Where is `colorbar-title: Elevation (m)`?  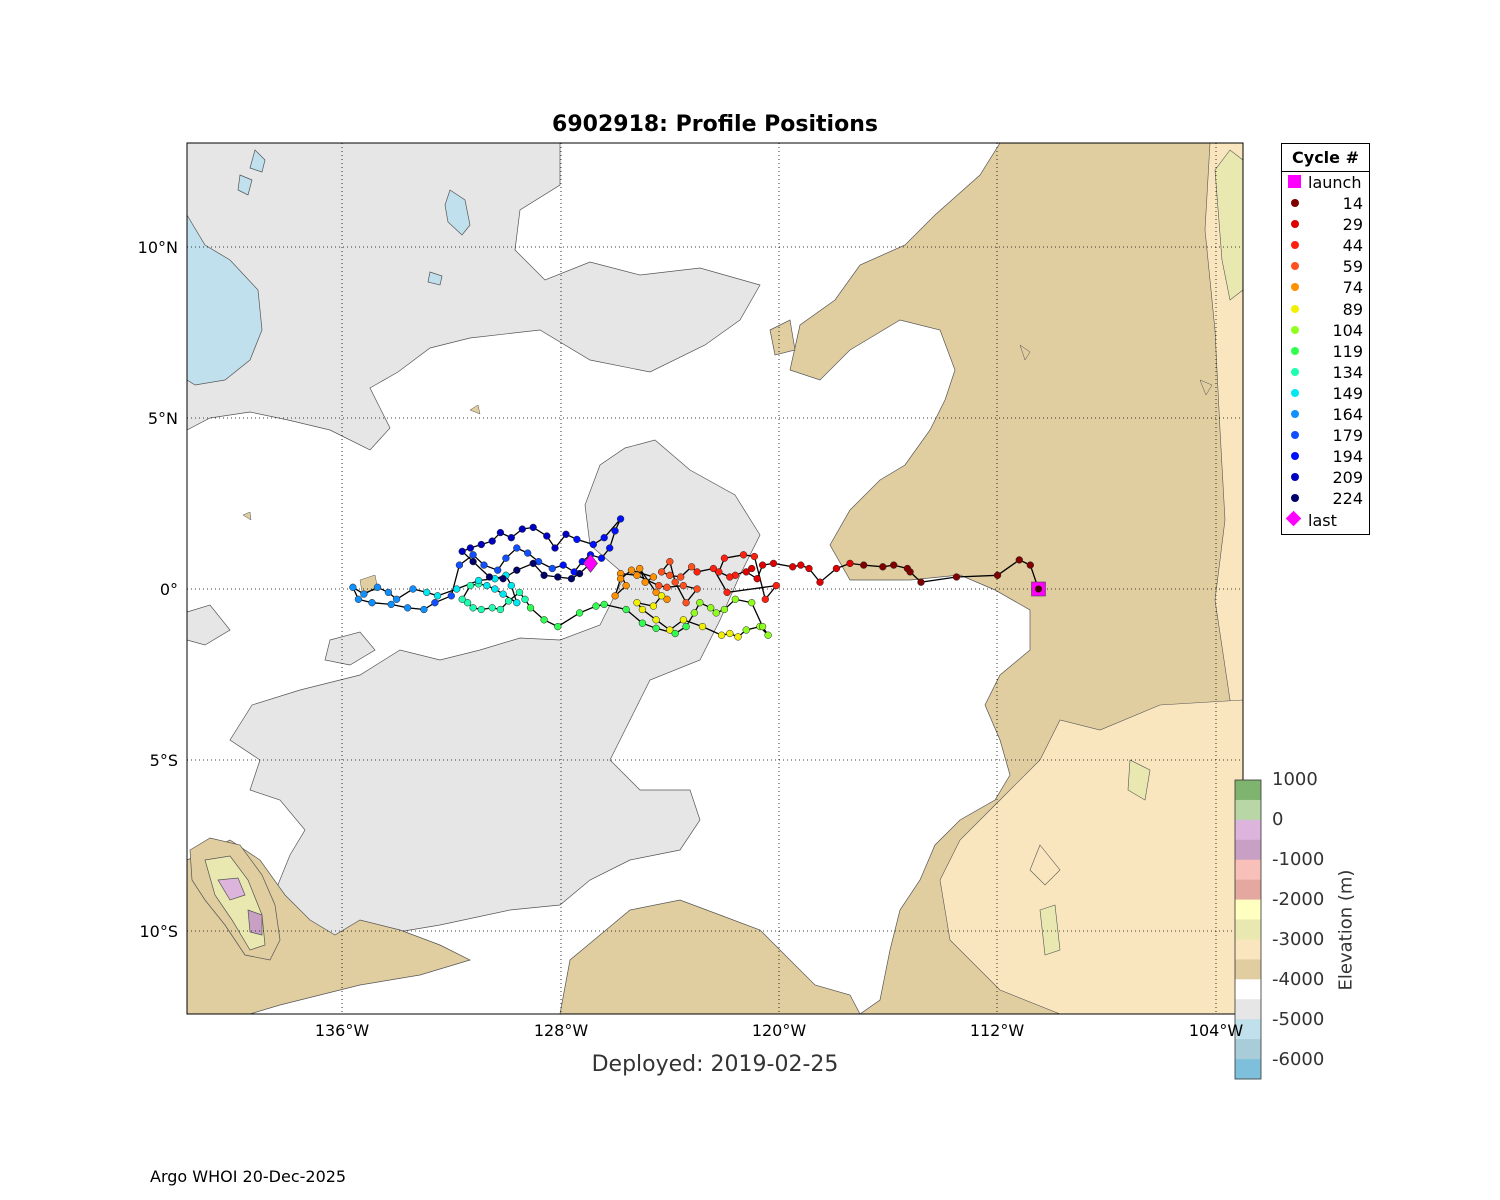 colorbar-title: Elevation (m) is located at coordinates (1346, 930).